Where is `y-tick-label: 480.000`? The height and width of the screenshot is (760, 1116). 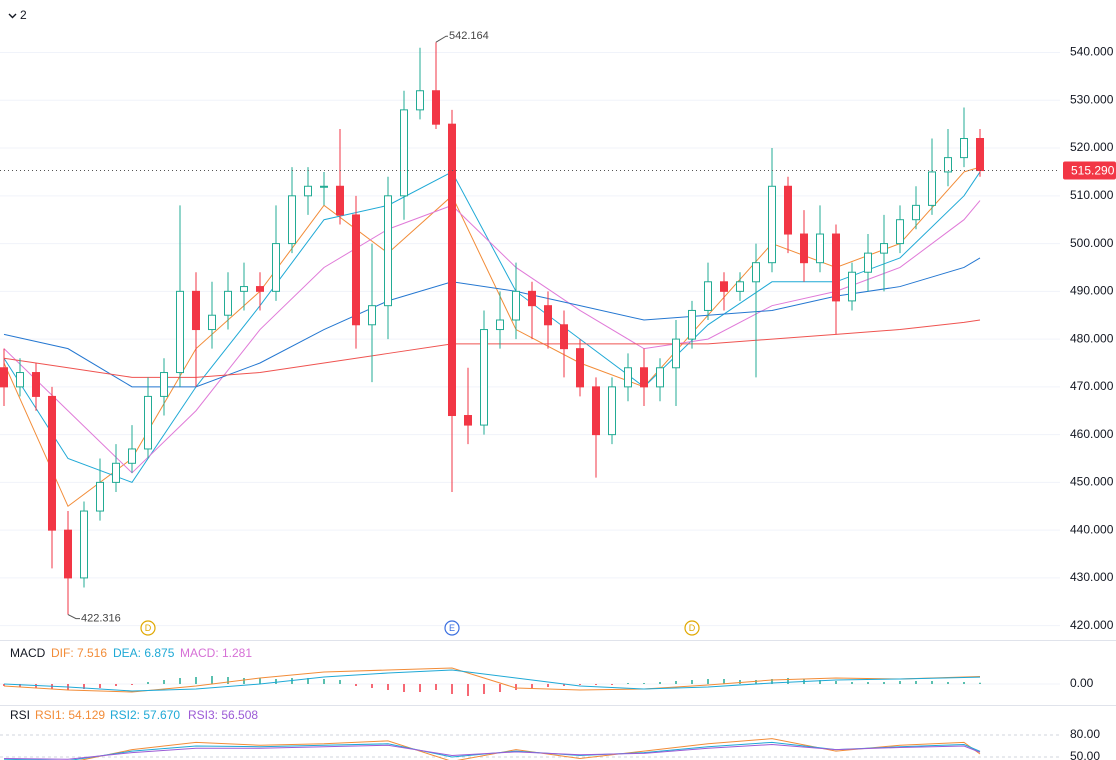
y-tick-label: 480.000 is located at coordinates (1092, 338).